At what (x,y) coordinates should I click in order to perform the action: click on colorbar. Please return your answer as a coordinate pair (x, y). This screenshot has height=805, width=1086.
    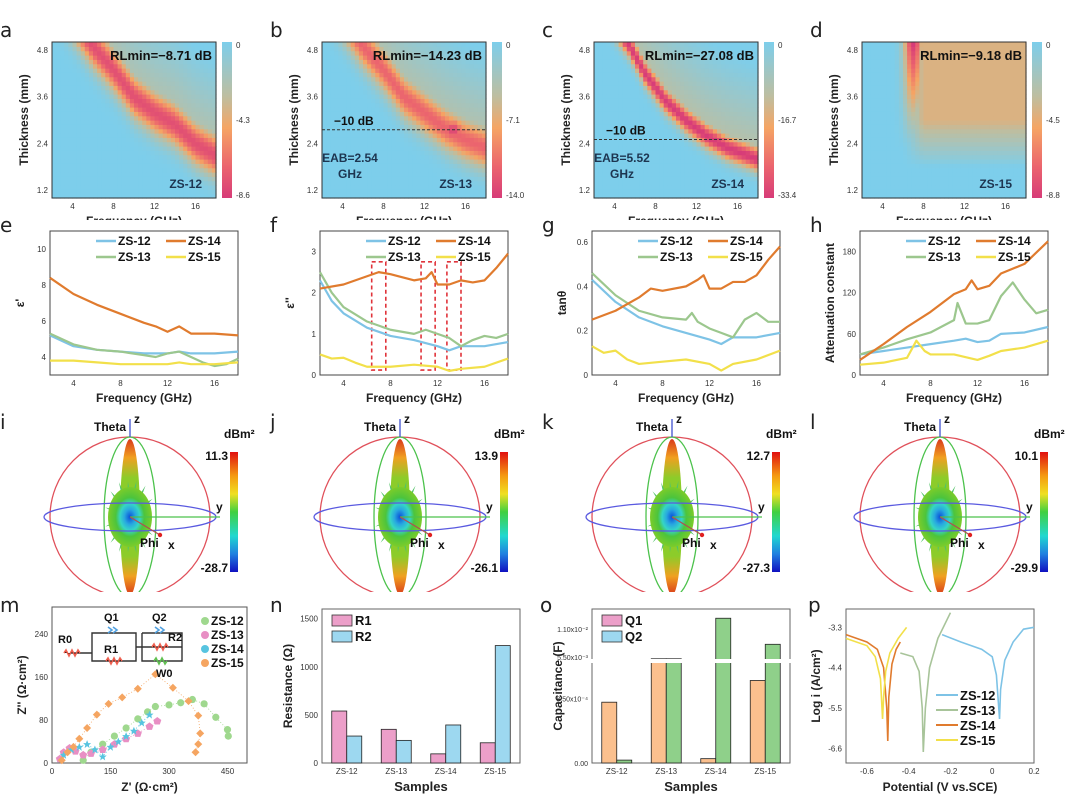
    Looking at the image, I should click on (497, 120).